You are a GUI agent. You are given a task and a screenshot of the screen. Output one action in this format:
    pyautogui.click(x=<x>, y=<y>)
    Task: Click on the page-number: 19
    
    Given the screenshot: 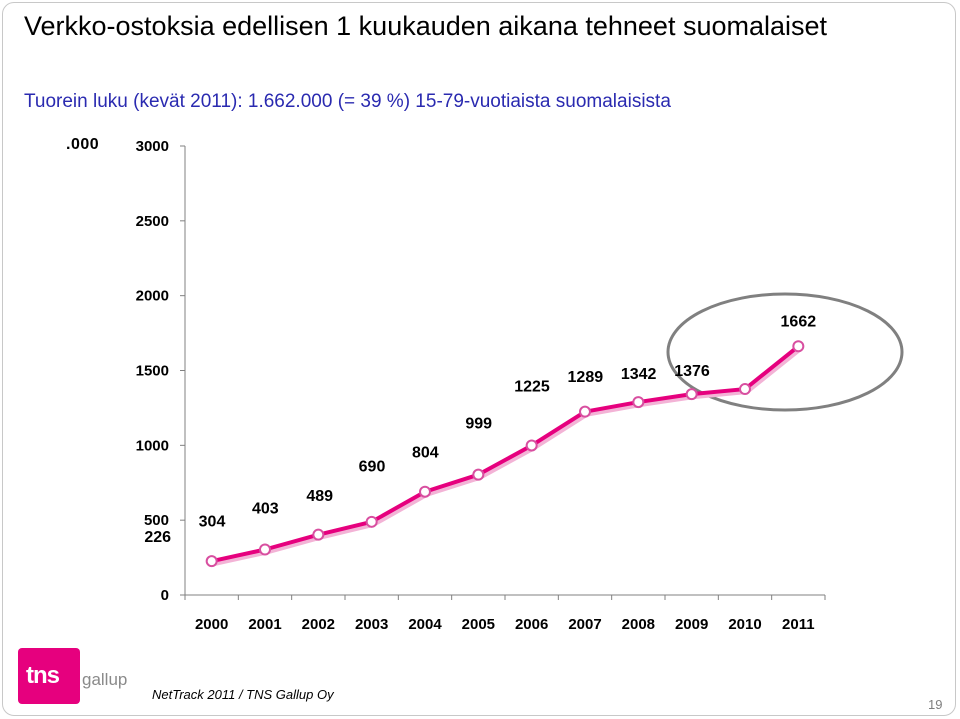 What is the action you would take?
    pyautogui.click(x=935, y=704)
    